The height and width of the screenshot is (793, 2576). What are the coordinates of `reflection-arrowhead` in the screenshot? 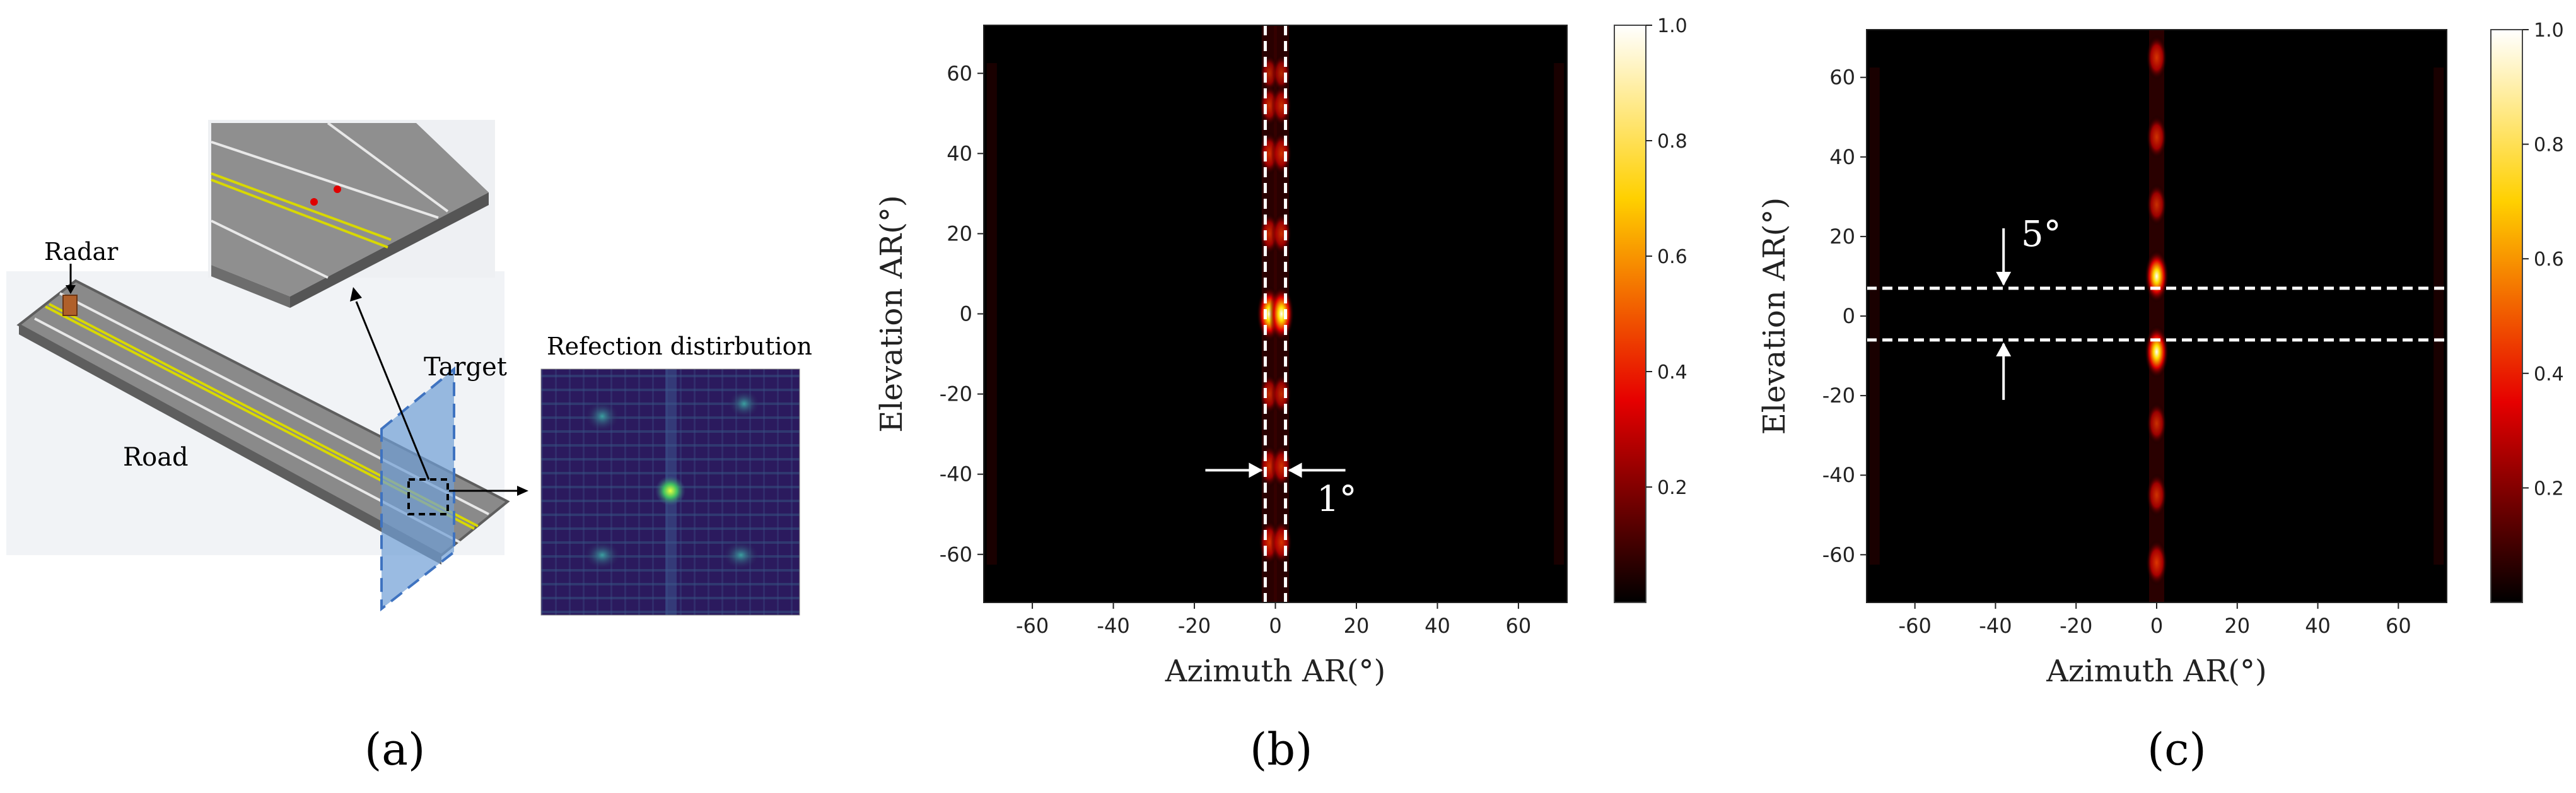 It's located at (522, 491).